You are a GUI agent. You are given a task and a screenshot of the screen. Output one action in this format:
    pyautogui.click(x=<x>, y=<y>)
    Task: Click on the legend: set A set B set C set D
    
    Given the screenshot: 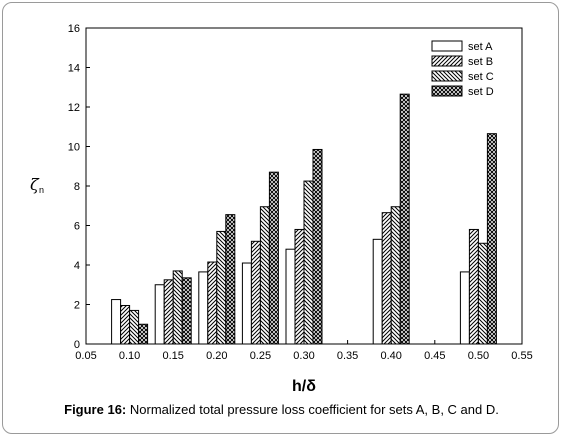 What is the action you would take?
    pyautogui.click(x=462, y=69)
    